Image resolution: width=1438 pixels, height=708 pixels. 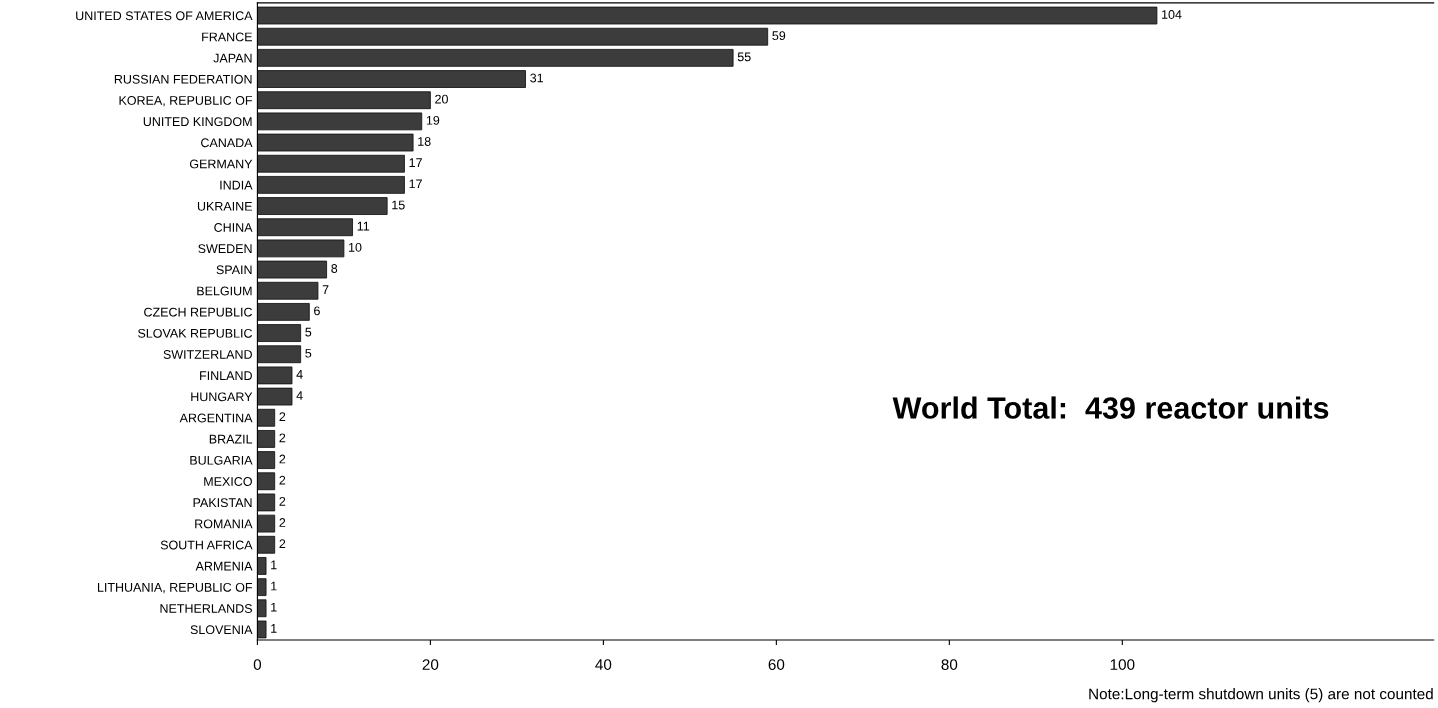 I want to click on y-tick-label: INDIA, so click(x=236, y=185).